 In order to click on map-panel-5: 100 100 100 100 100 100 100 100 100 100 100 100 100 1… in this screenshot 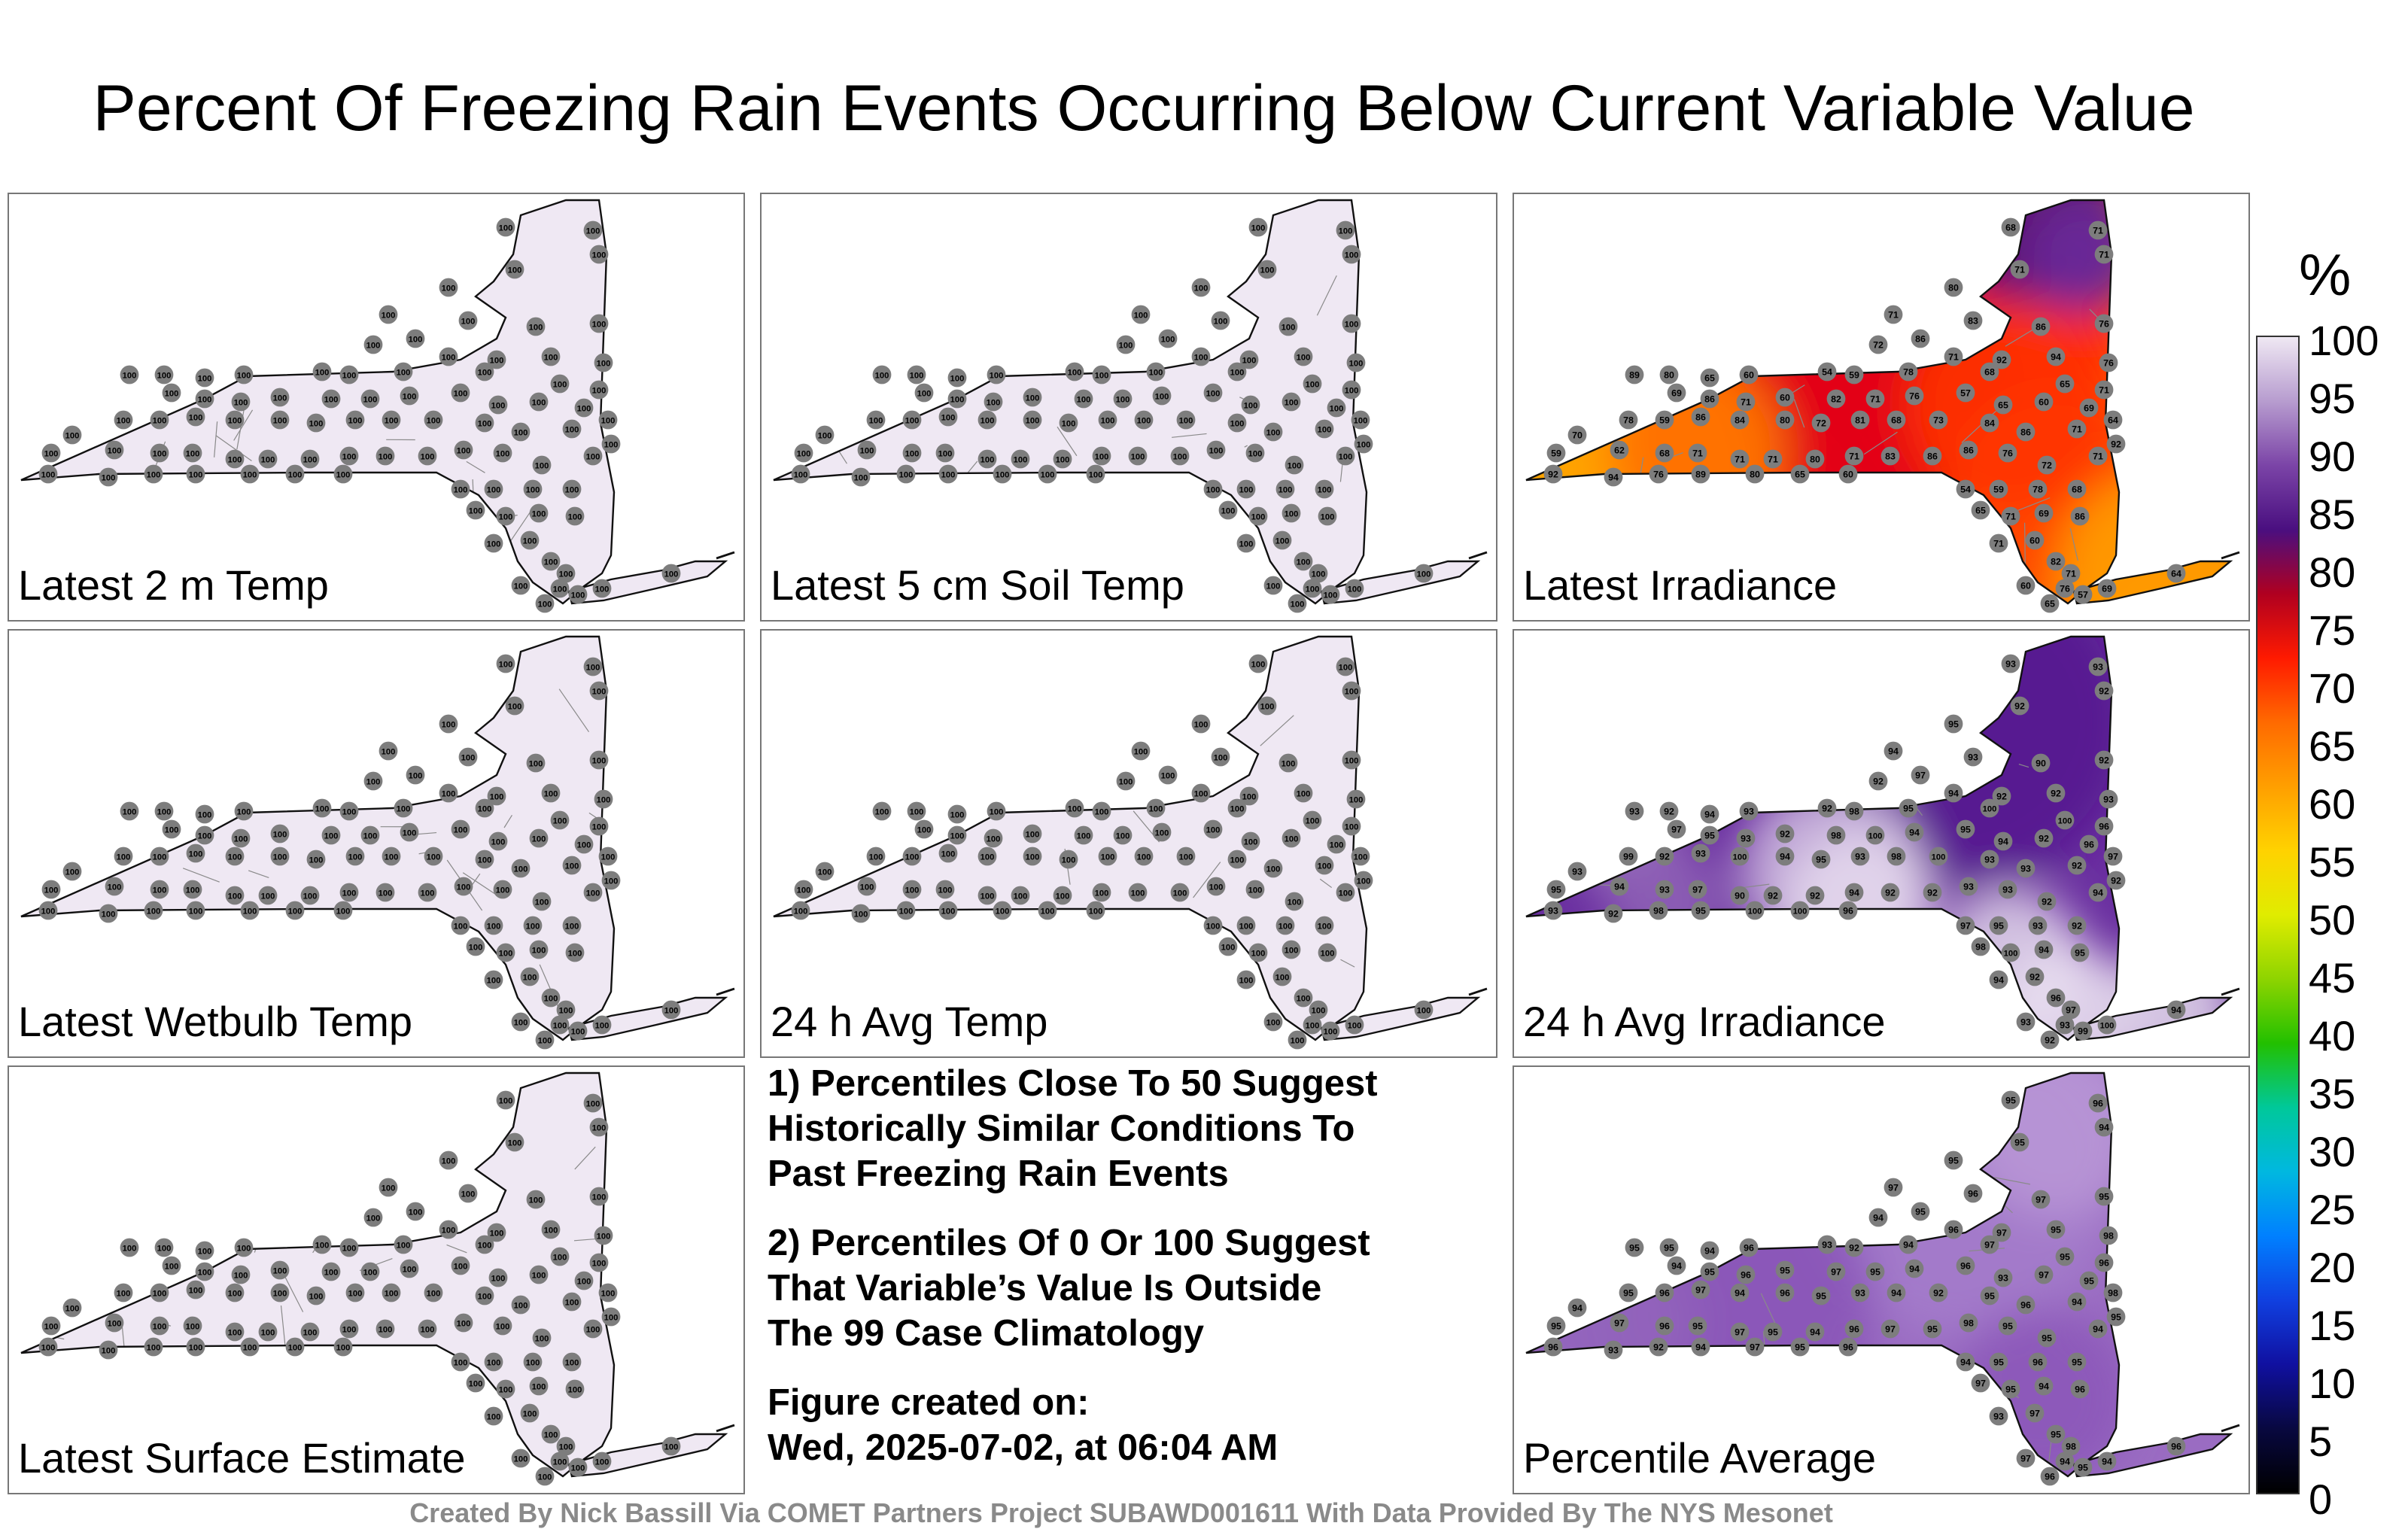, I will do `click(1128, 843)`.